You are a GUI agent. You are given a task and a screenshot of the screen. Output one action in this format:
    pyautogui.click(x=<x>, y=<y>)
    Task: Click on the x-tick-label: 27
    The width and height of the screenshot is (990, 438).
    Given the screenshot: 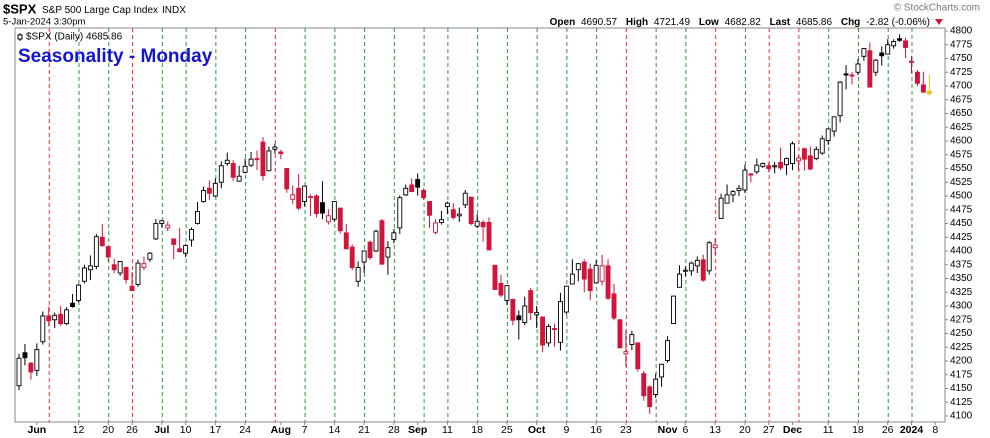 What is the action you would take?
    pyautogui.click(x=769, y=430)
    